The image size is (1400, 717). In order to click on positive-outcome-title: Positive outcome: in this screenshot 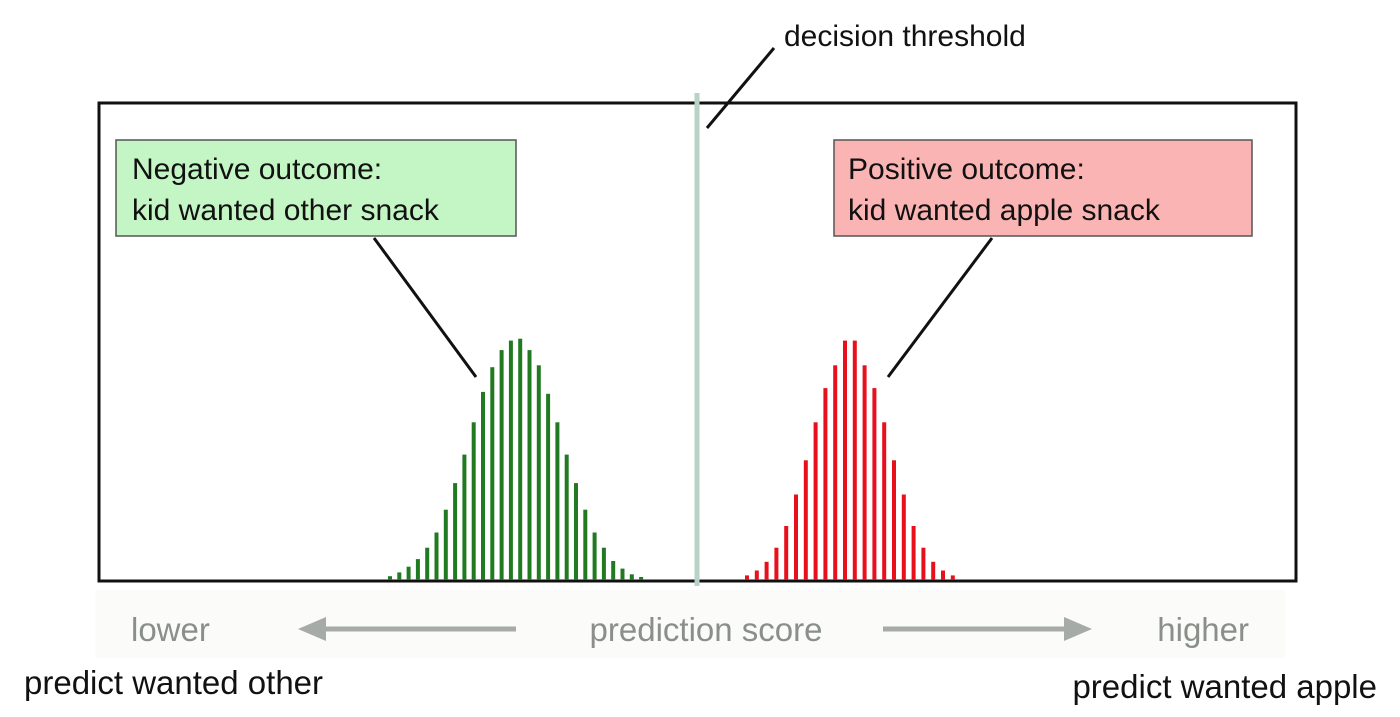, I will do `click(966, 169)`.